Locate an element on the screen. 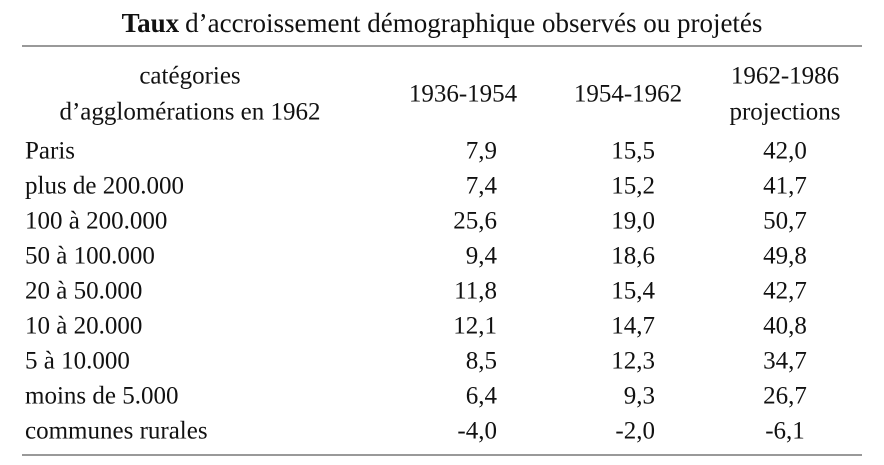  cell: 14,7 is located at coordinates (633, 326).